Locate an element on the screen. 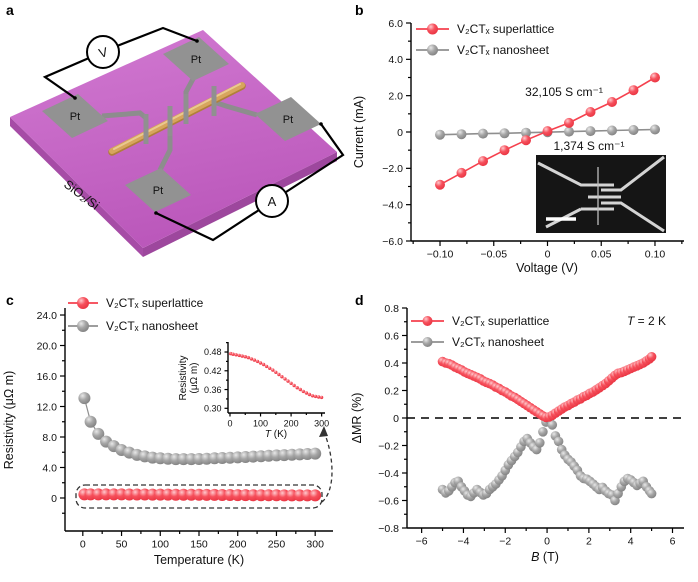 This screenshot has width=698, height=582. svg-text: 12.0 is located at coordinates (47, 407).